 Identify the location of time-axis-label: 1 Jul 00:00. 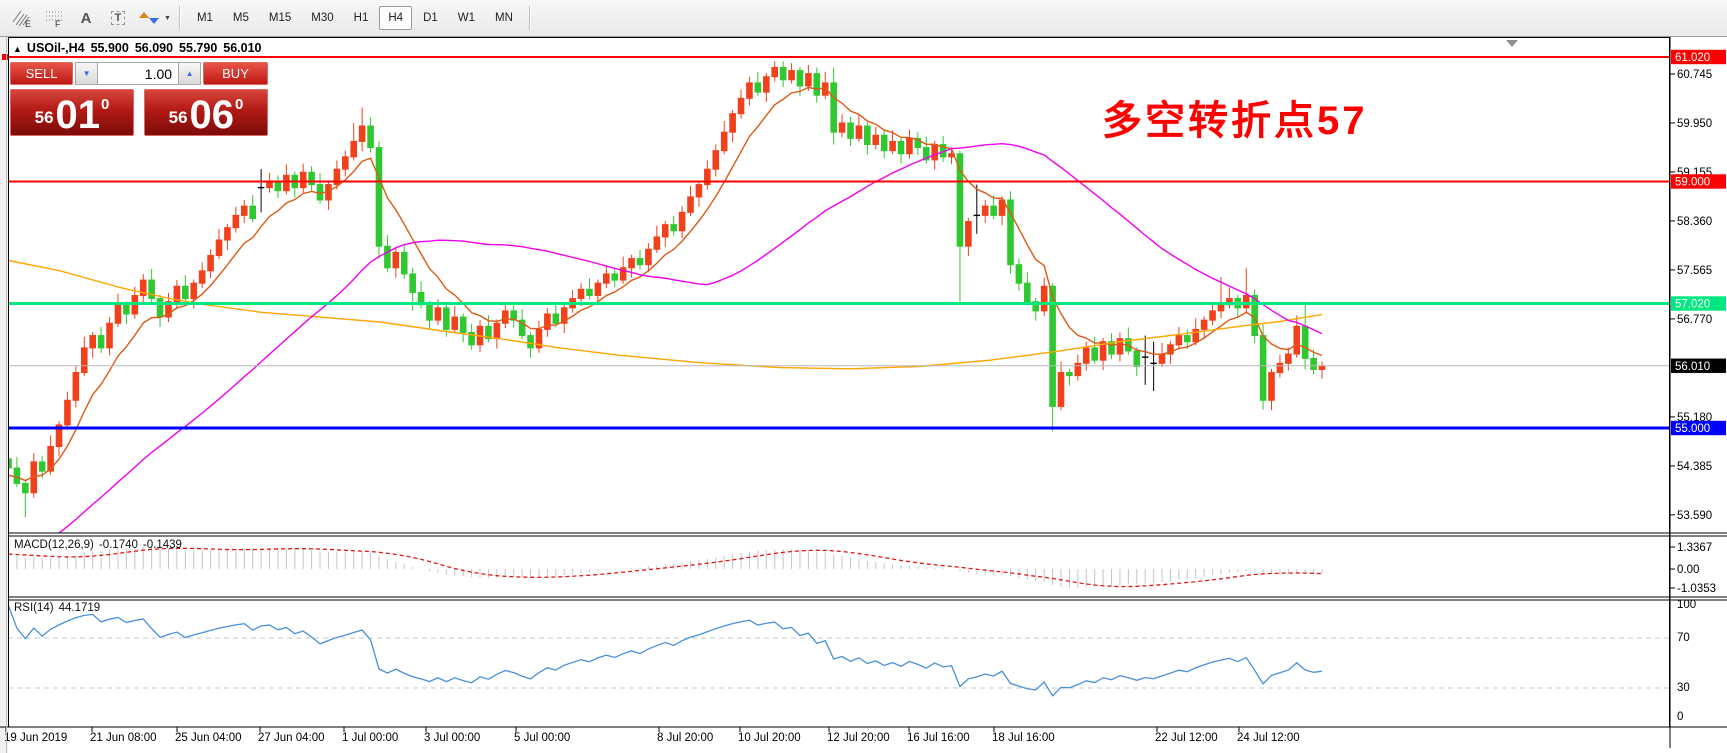
(370, 738).